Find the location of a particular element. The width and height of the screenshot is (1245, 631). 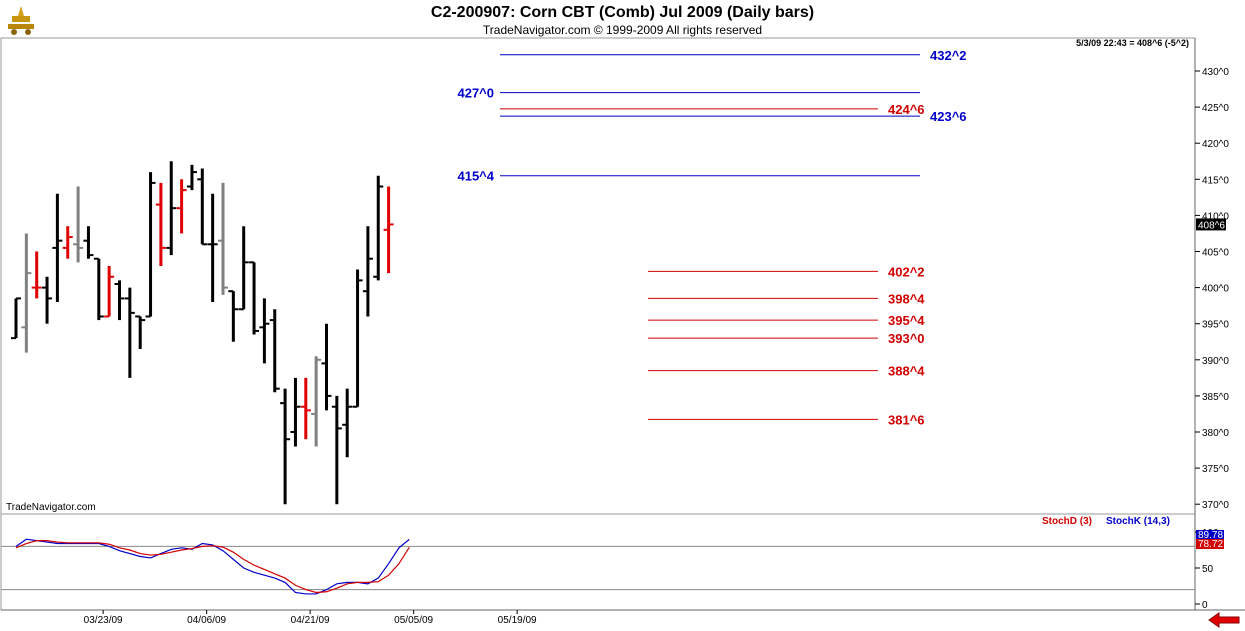

date-tick-label: 04/06/09 is located at coordinates (206, 620).